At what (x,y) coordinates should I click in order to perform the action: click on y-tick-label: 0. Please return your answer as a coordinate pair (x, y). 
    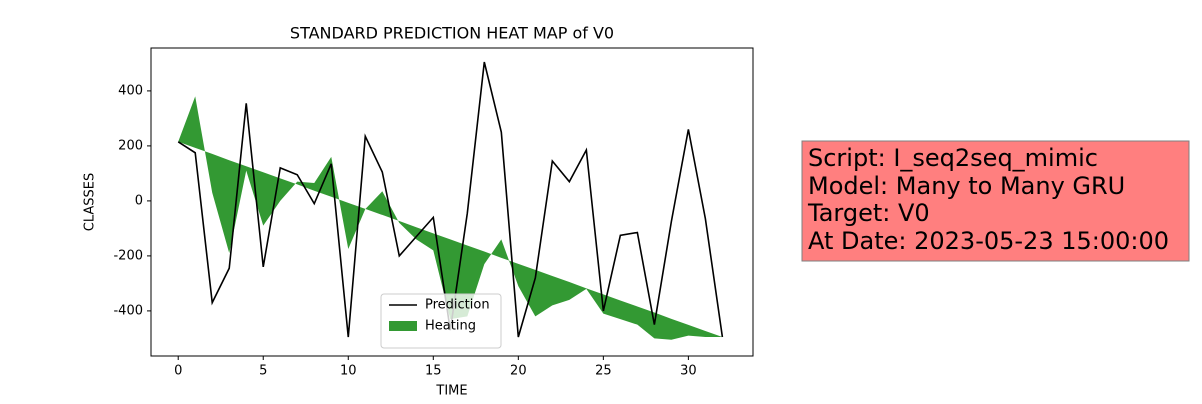
    Looking at the image, I should click on (139, 200).